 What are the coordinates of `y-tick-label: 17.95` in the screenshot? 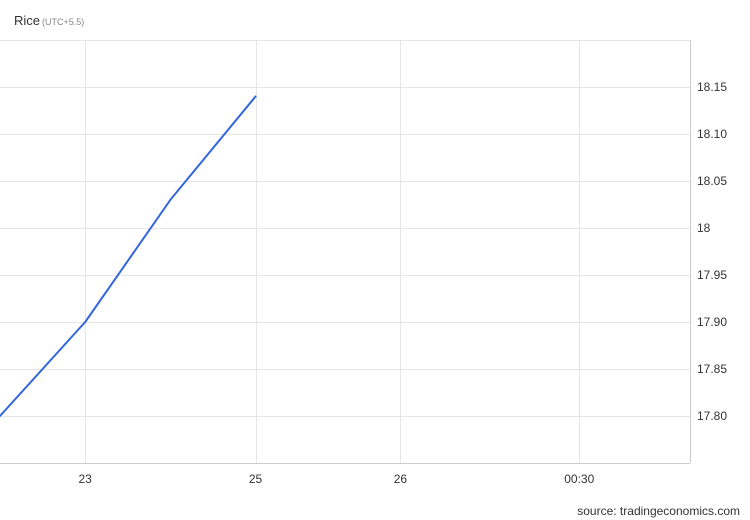 It's located at (712, 275).